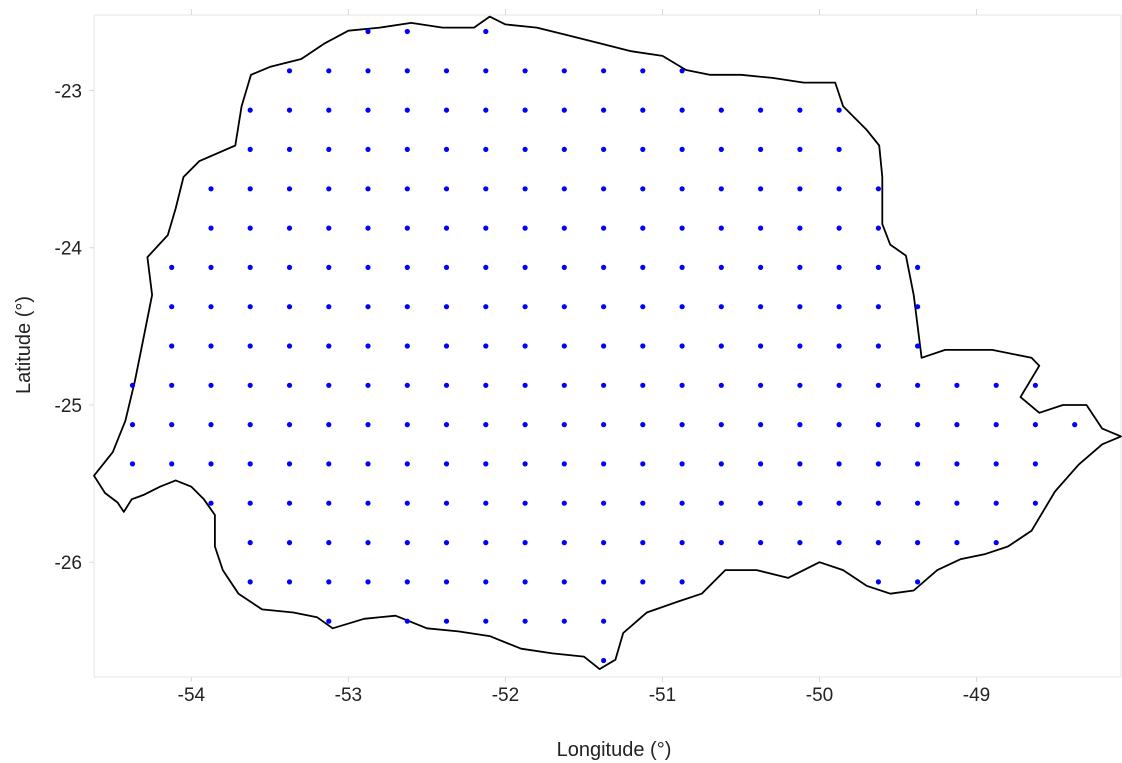 The width and height of the screenshot is (1122, 763). Describe the element at coordinates (68, 91) in the screenshot. I see `y-tick-label: -23` at that location.